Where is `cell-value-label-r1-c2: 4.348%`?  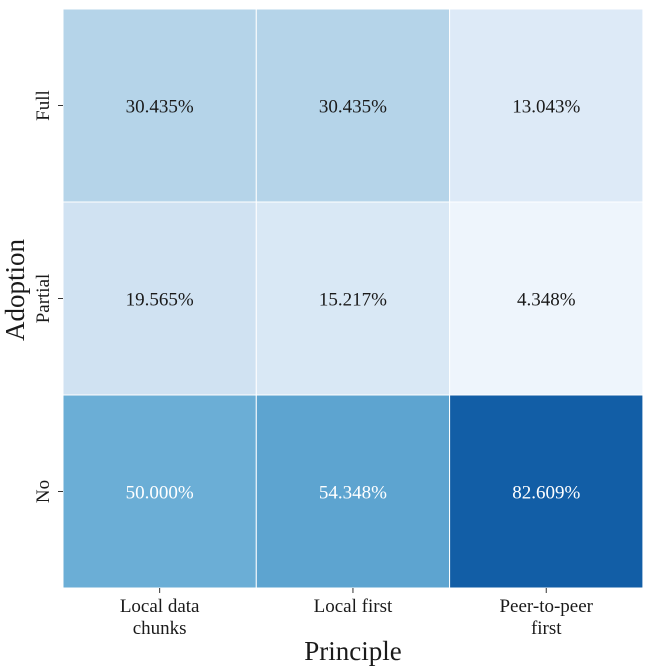 cell-value-label-r1-c2: 4.348% is located at coordinates (546, 300).